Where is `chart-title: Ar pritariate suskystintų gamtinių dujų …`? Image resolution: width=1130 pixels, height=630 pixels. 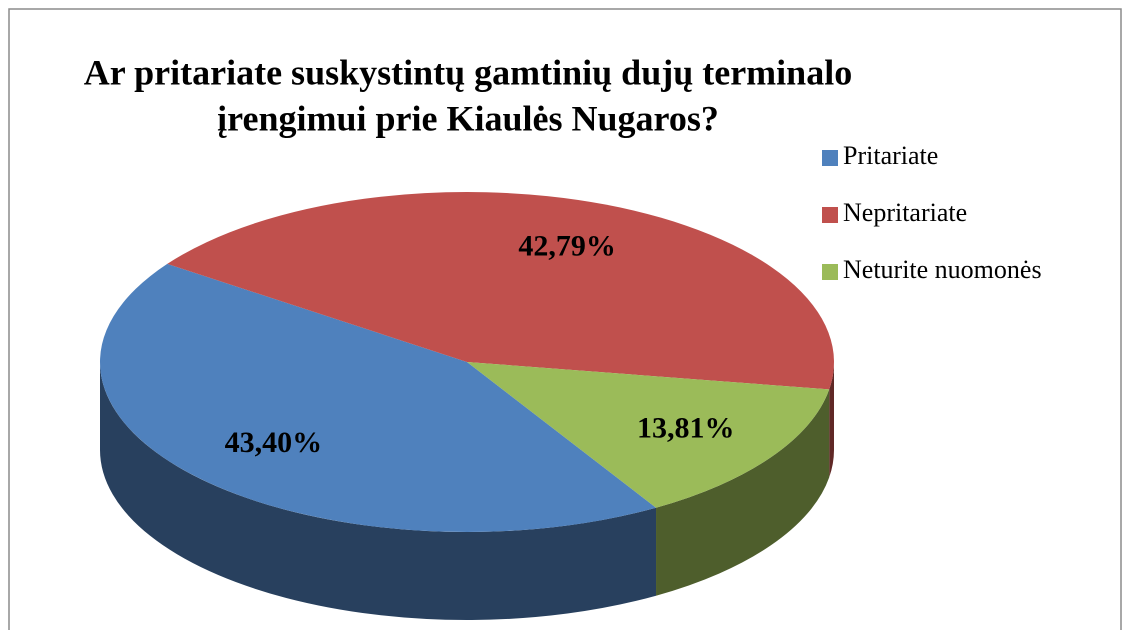
chart-title: Ar pritariate suskystintų gamtinių dujų … is located at coordinates (468, 72).